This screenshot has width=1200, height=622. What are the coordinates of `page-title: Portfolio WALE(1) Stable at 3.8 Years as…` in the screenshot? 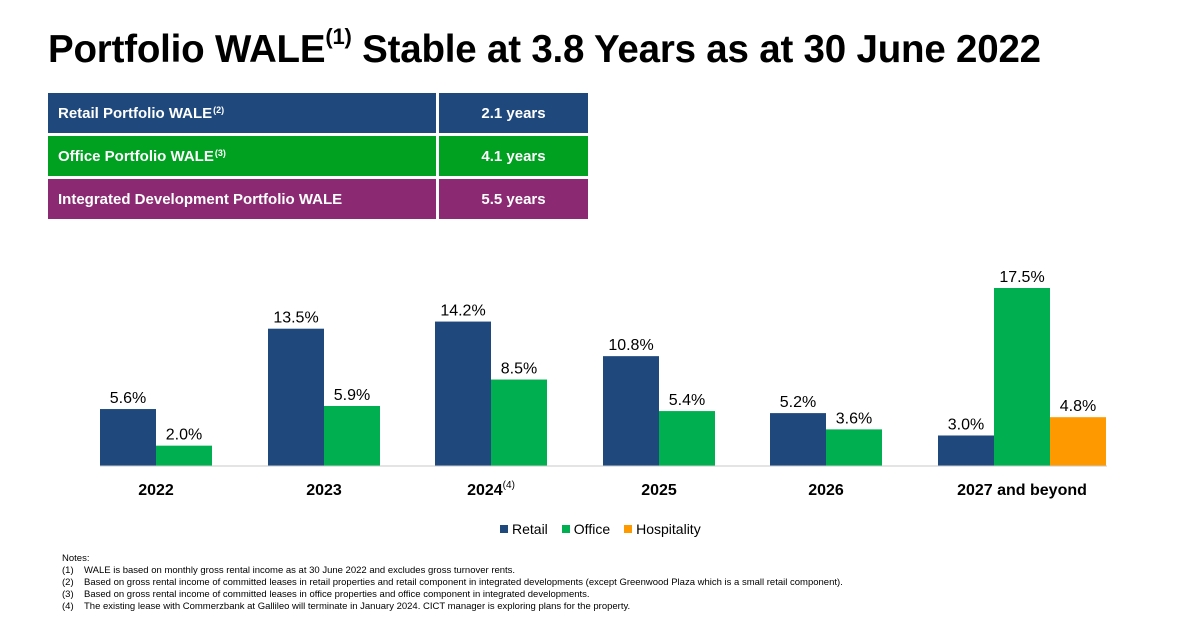 It's located at (544, 47).